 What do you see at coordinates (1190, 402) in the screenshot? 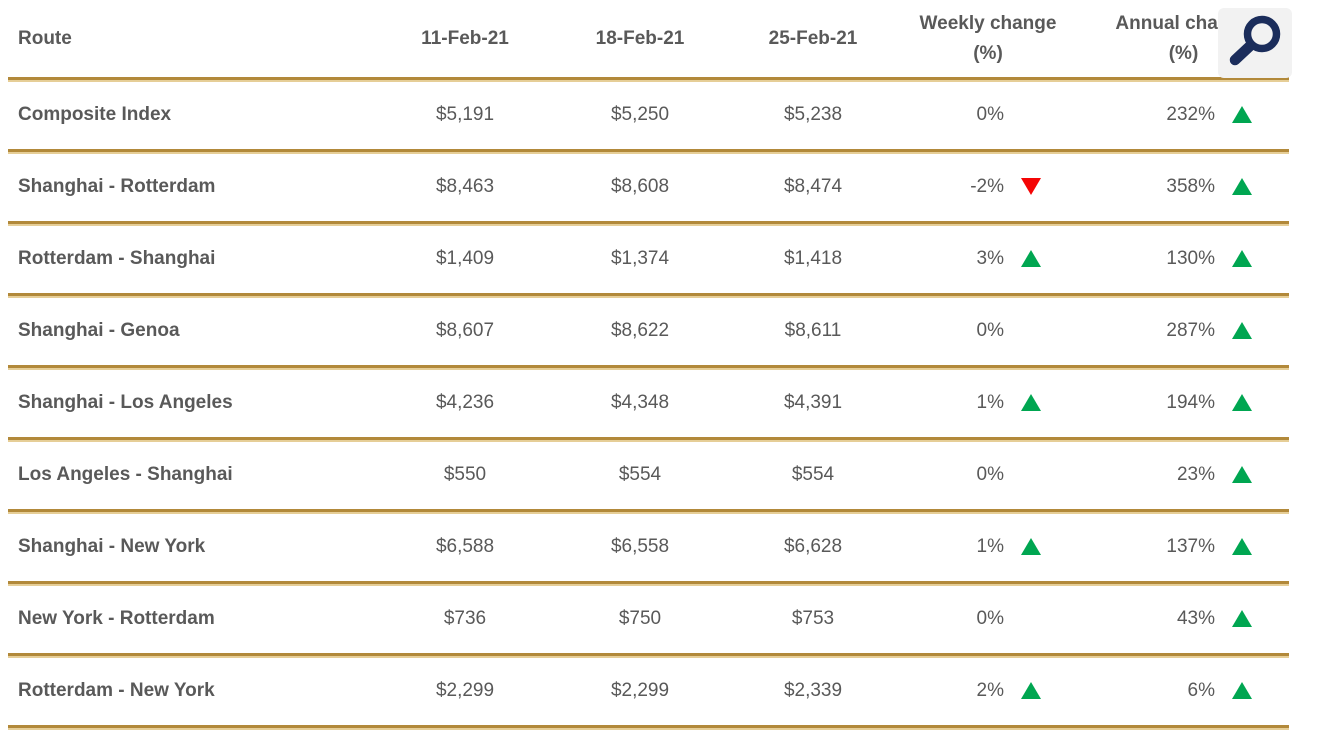
I see `annual-change-value: 194%` at bounding box center [1190, 402].